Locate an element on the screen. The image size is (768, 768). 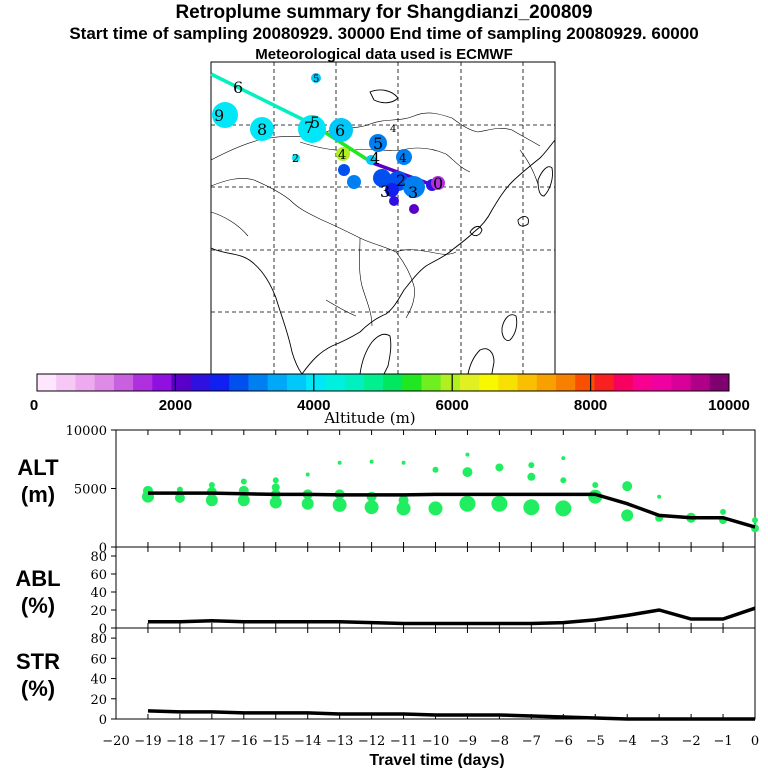
x-tick-label: −19 is located at coordinates (147, 741).